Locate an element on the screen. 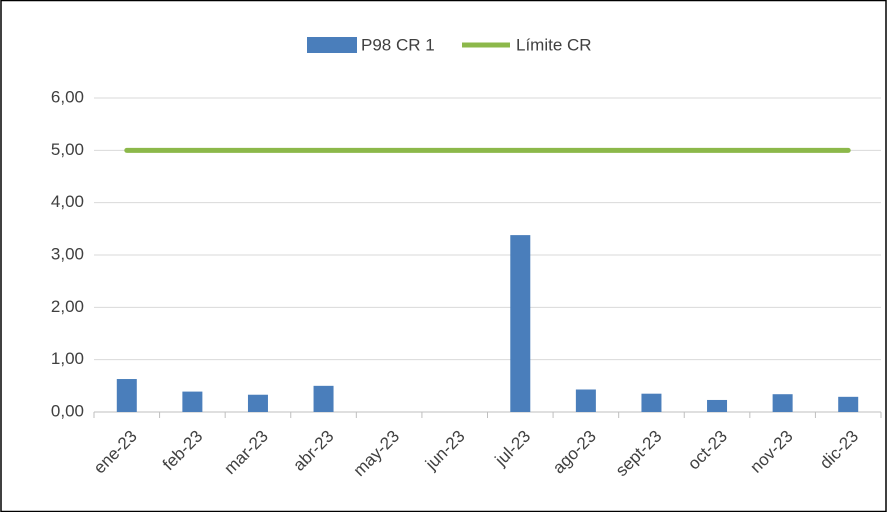 The width and height of the screenshot is (888, 512). y-tick-label: 4,00 is located at coordinates (67, 201).